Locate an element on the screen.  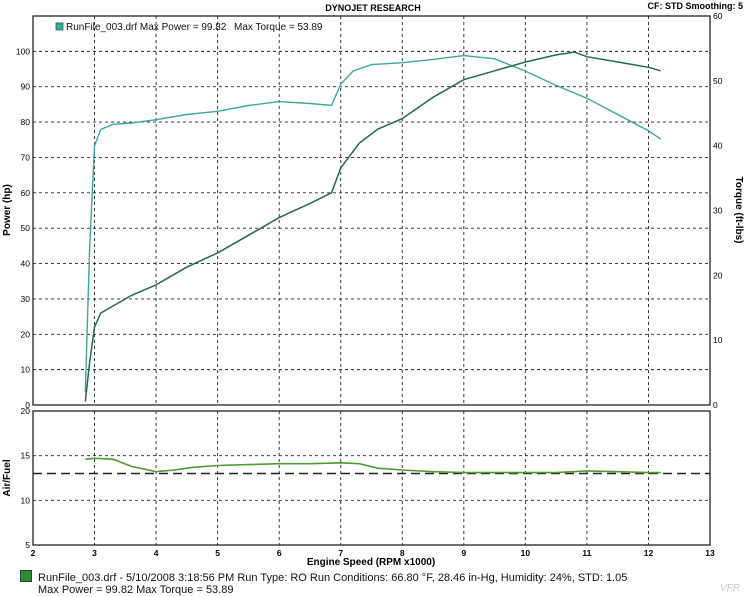
x-tick-label: 8 is located at coordinates (402, 553).